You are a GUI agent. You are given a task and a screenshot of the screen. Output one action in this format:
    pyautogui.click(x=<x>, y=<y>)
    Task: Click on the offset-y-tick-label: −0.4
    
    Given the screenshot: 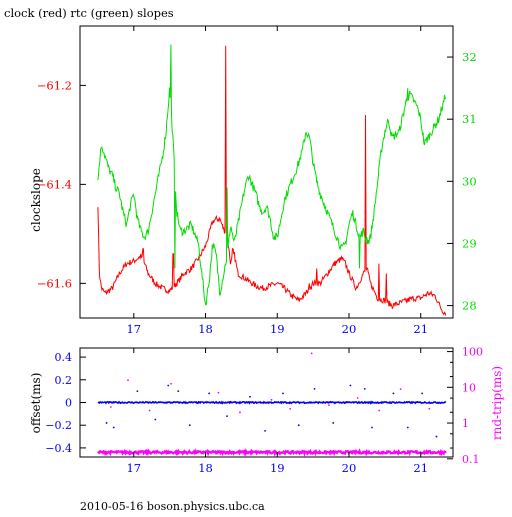 What is the action you would take?
    pyautogui.click(x=58, y=448)
    